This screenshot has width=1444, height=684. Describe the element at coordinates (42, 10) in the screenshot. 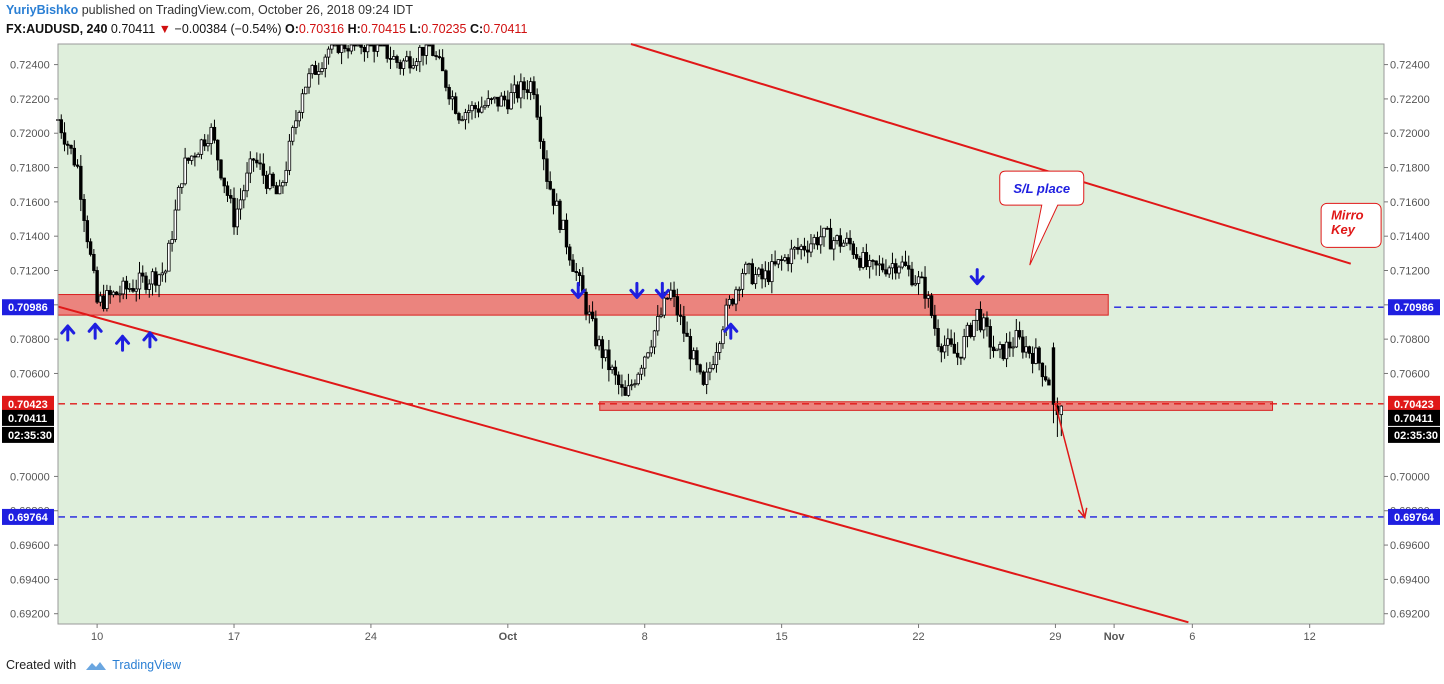

I see `author-name: YuriyBishko` at that location.